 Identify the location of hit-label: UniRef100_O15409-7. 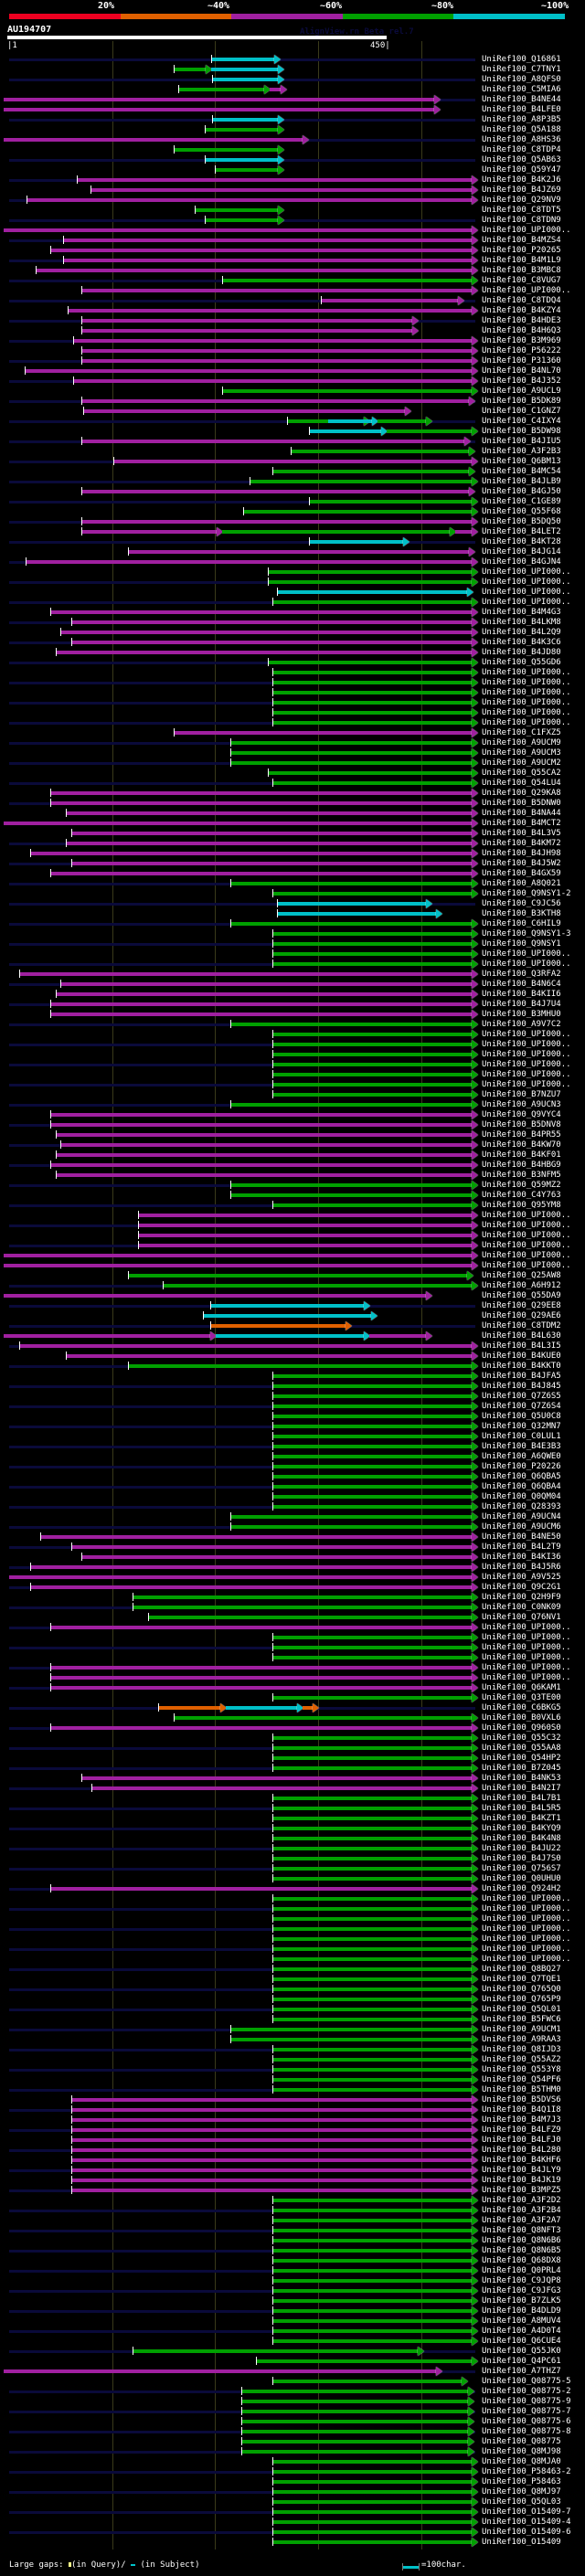
(527, 2512).